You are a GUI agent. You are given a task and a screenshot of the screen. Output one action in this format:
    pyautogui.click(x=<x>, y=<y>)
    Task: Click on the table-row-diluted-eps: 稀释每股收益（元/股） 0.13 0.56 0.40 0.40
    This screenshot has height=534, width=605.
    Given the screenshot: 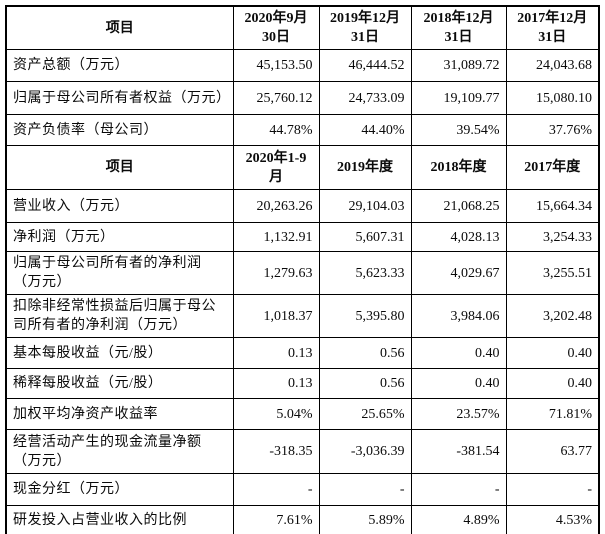 What is the action you would take?
    pyautogui.click(x=302, y=383)
    